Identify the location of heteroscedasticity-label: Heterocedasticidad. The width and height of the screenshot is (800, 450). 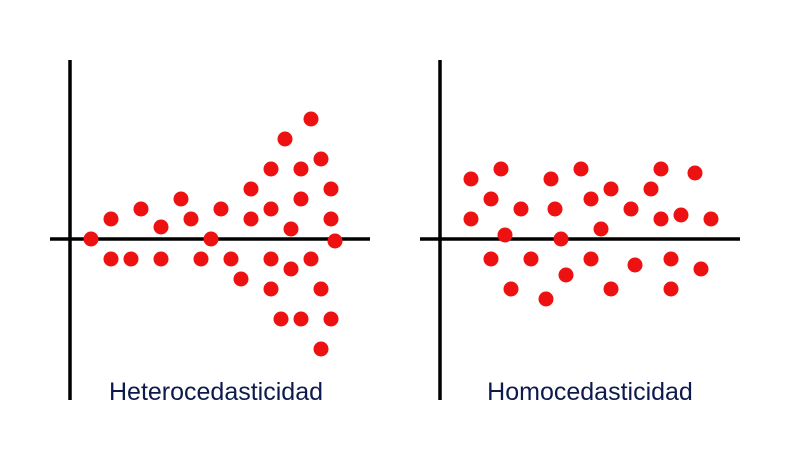
(216, 392).